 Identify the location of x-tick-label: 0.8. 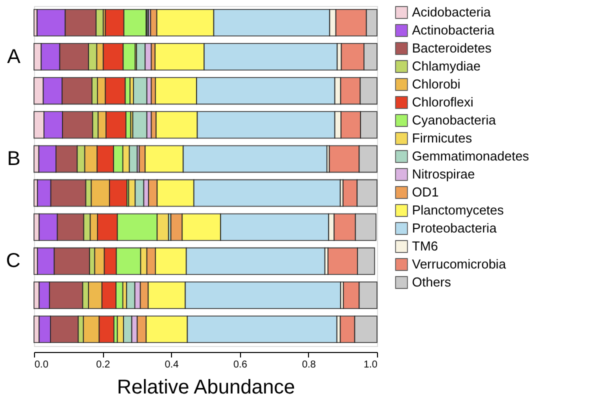
(309, 365).